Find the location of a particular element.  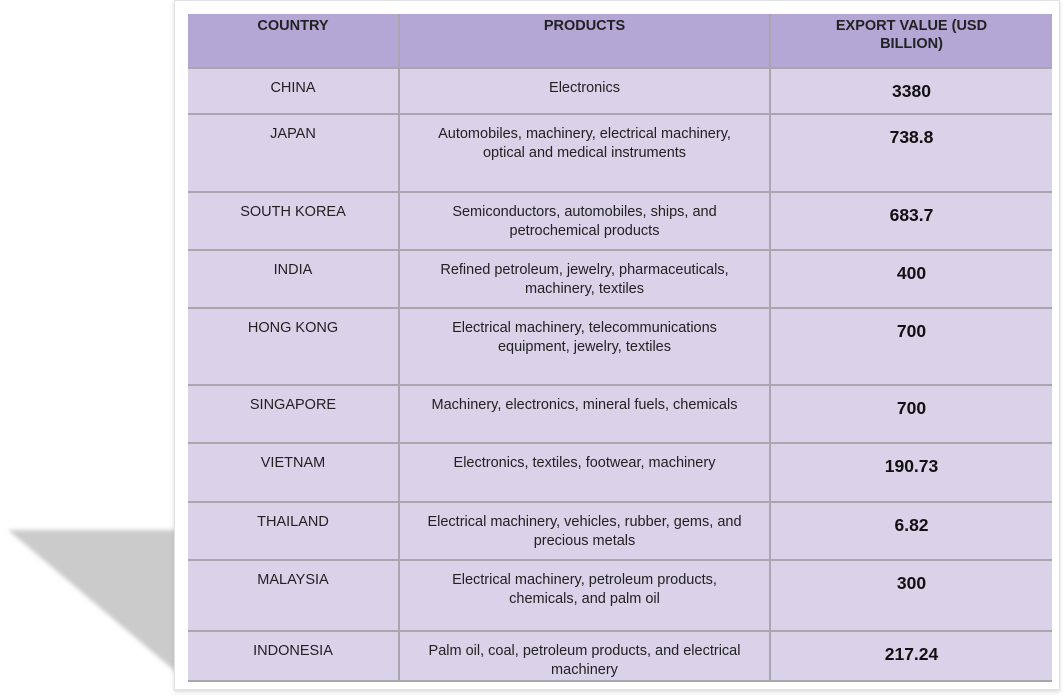

export-value-cell: 6.82 is located at coordinates (910, 531).